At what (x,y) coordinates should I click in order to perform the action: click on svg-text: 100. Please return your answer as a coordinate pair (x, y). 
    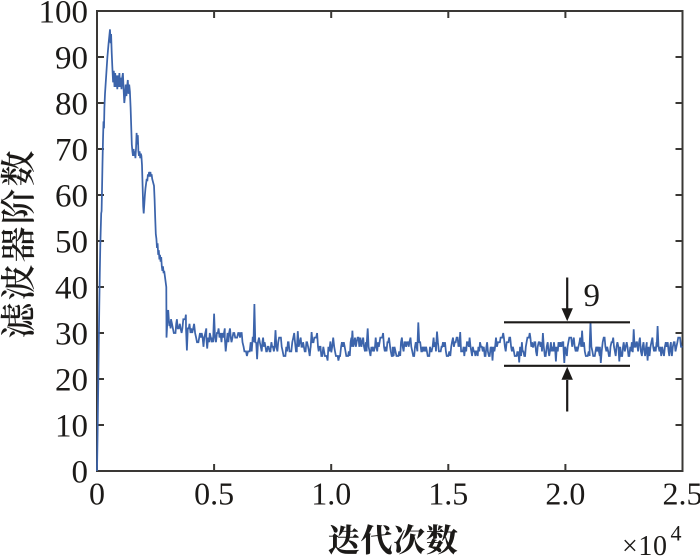
    Looking at the image, I should click on (64, 15).